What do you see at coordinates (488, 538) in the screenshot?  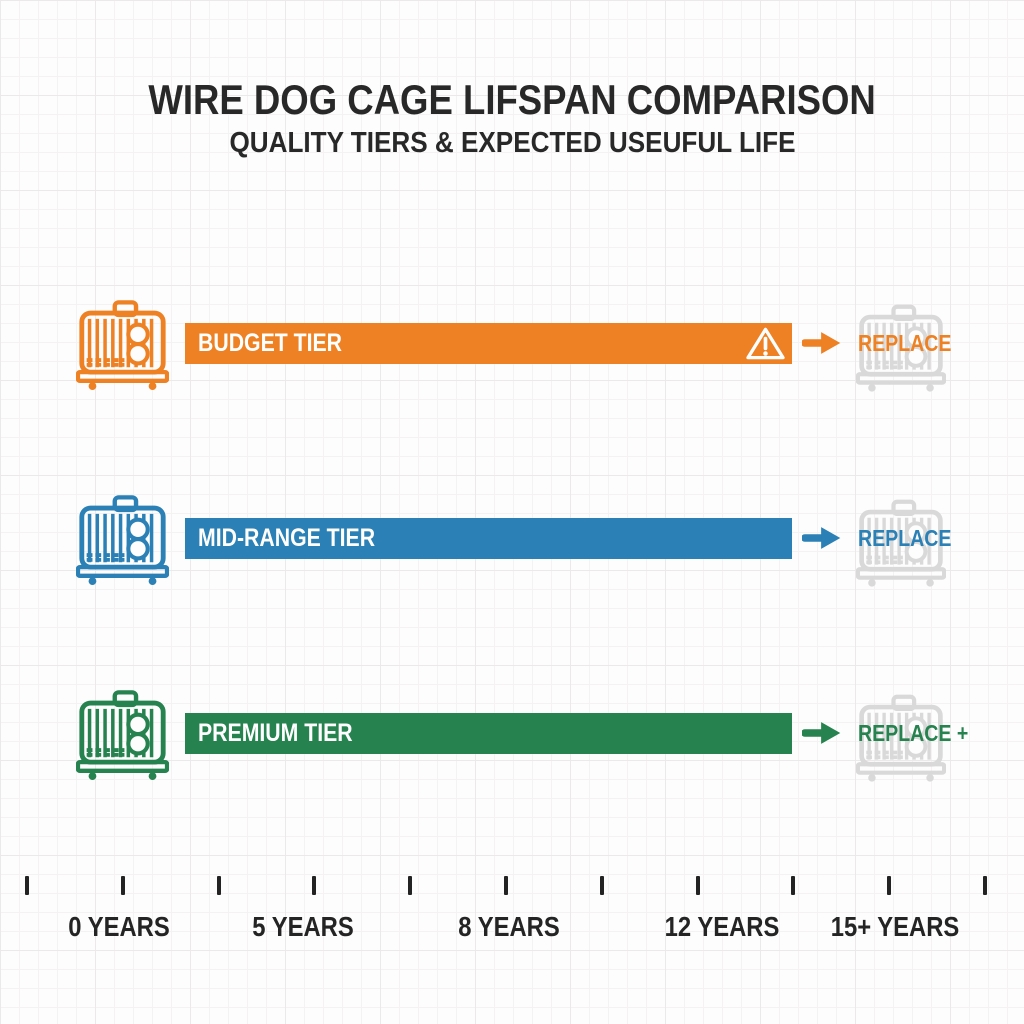 I see `lifespan-bar: MID-RANGE TIER` at bounding box center [488, 538].